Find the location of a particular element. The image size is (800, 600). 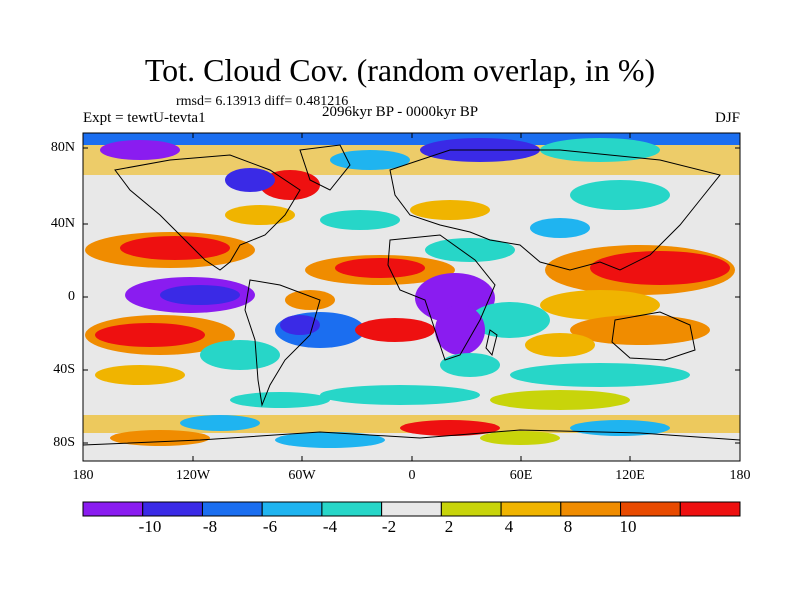

lon-label-180w: 180 is located at coordinates (83, 475).